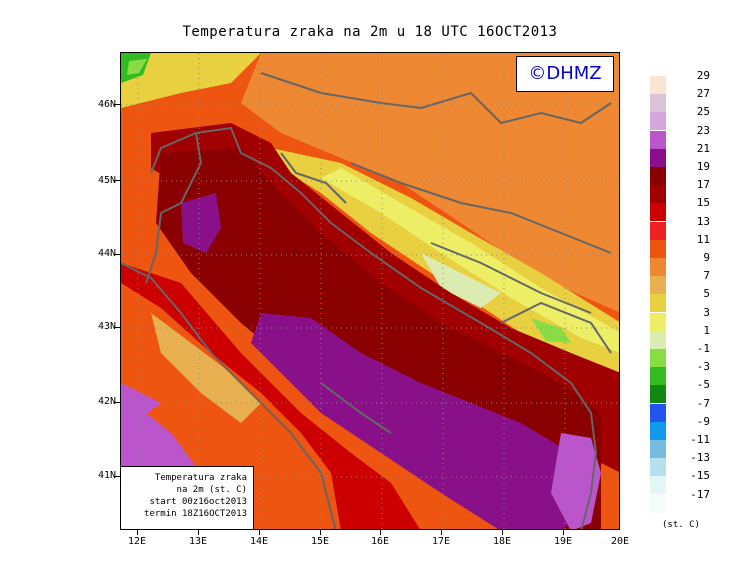 This screenshot has height=582, width=740. Describe the element at coordinates (320, 541) in the screenshot. I see `lon-label-15e: 15E` at that location.